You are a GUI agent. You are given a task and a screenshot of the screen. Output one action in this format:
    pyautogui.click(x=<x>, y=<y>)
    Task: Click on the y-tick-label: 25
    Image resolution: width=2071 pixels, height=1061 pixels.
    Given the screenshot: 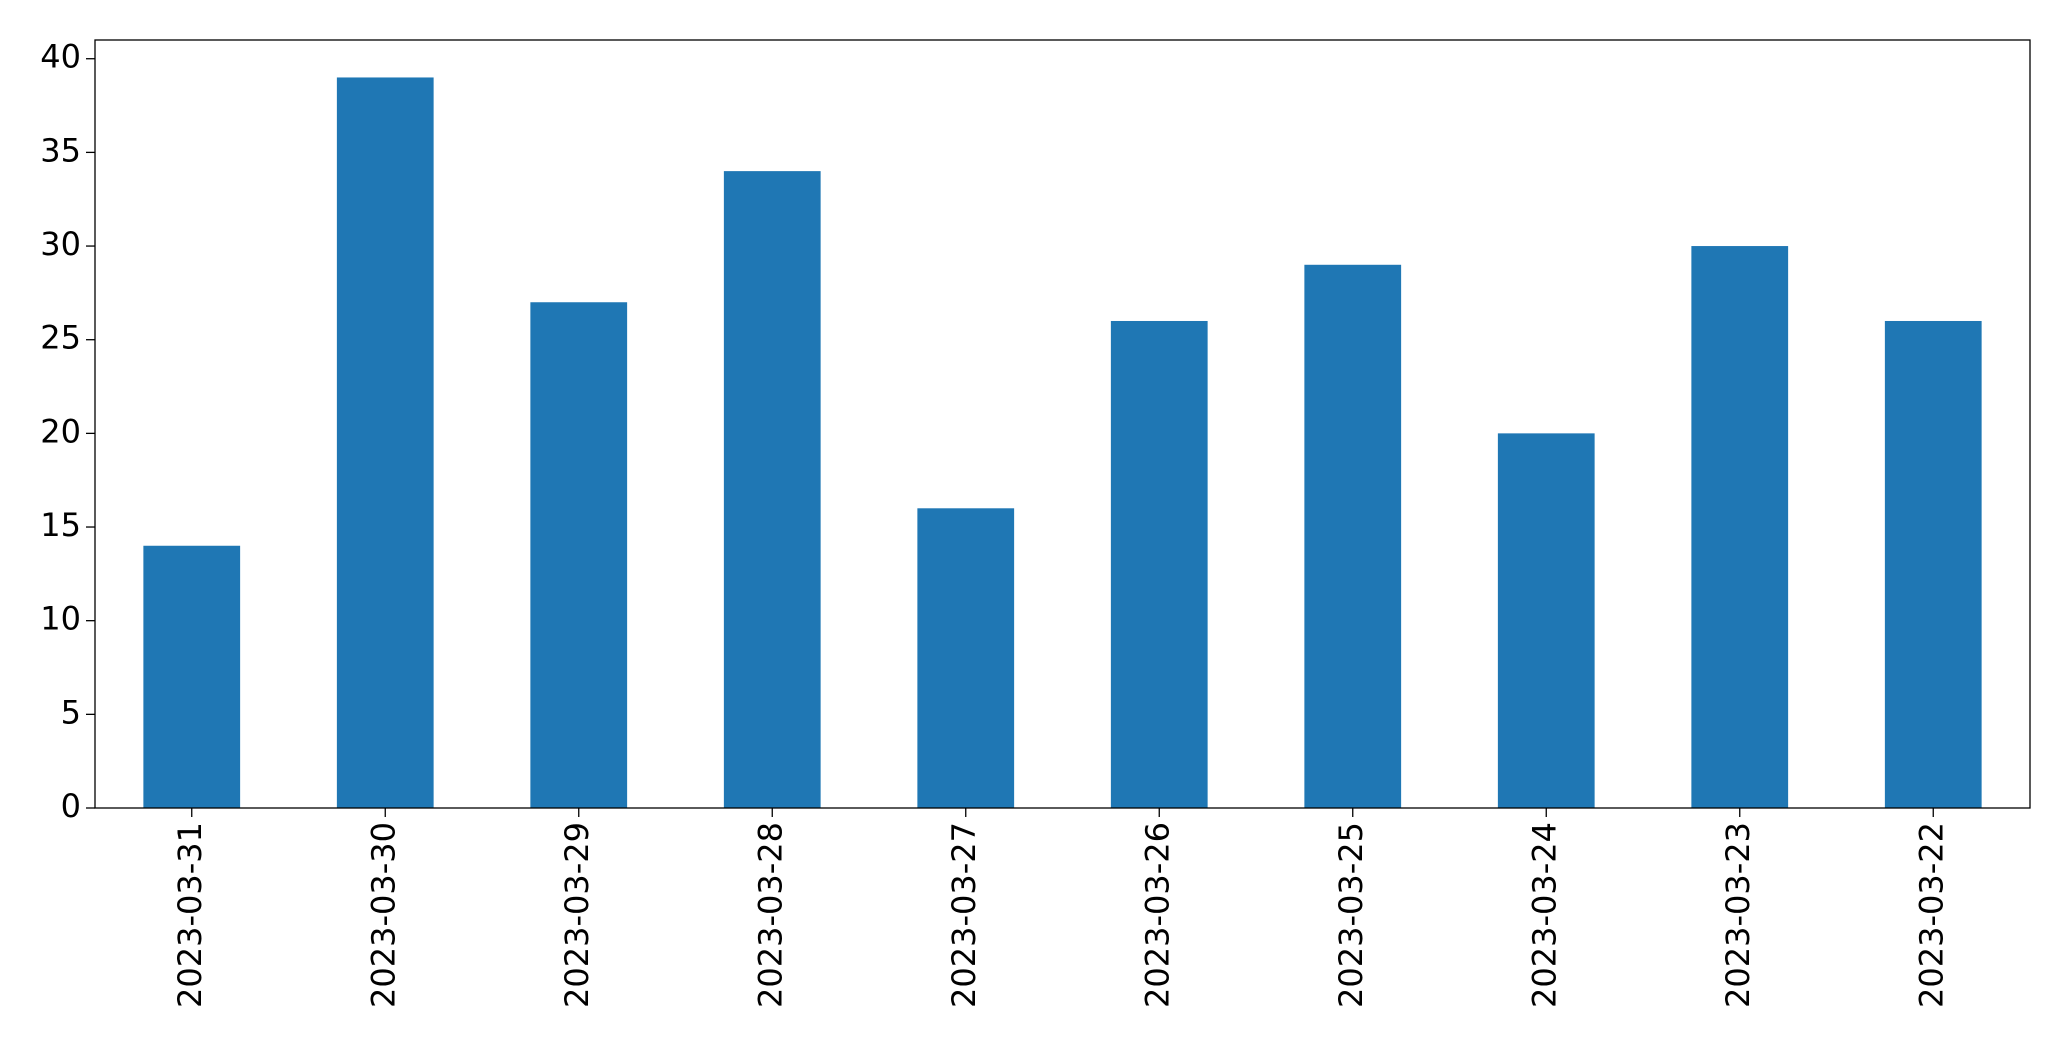 What is the action you would take?
    pyautogui.click(x=60, y=338)
    